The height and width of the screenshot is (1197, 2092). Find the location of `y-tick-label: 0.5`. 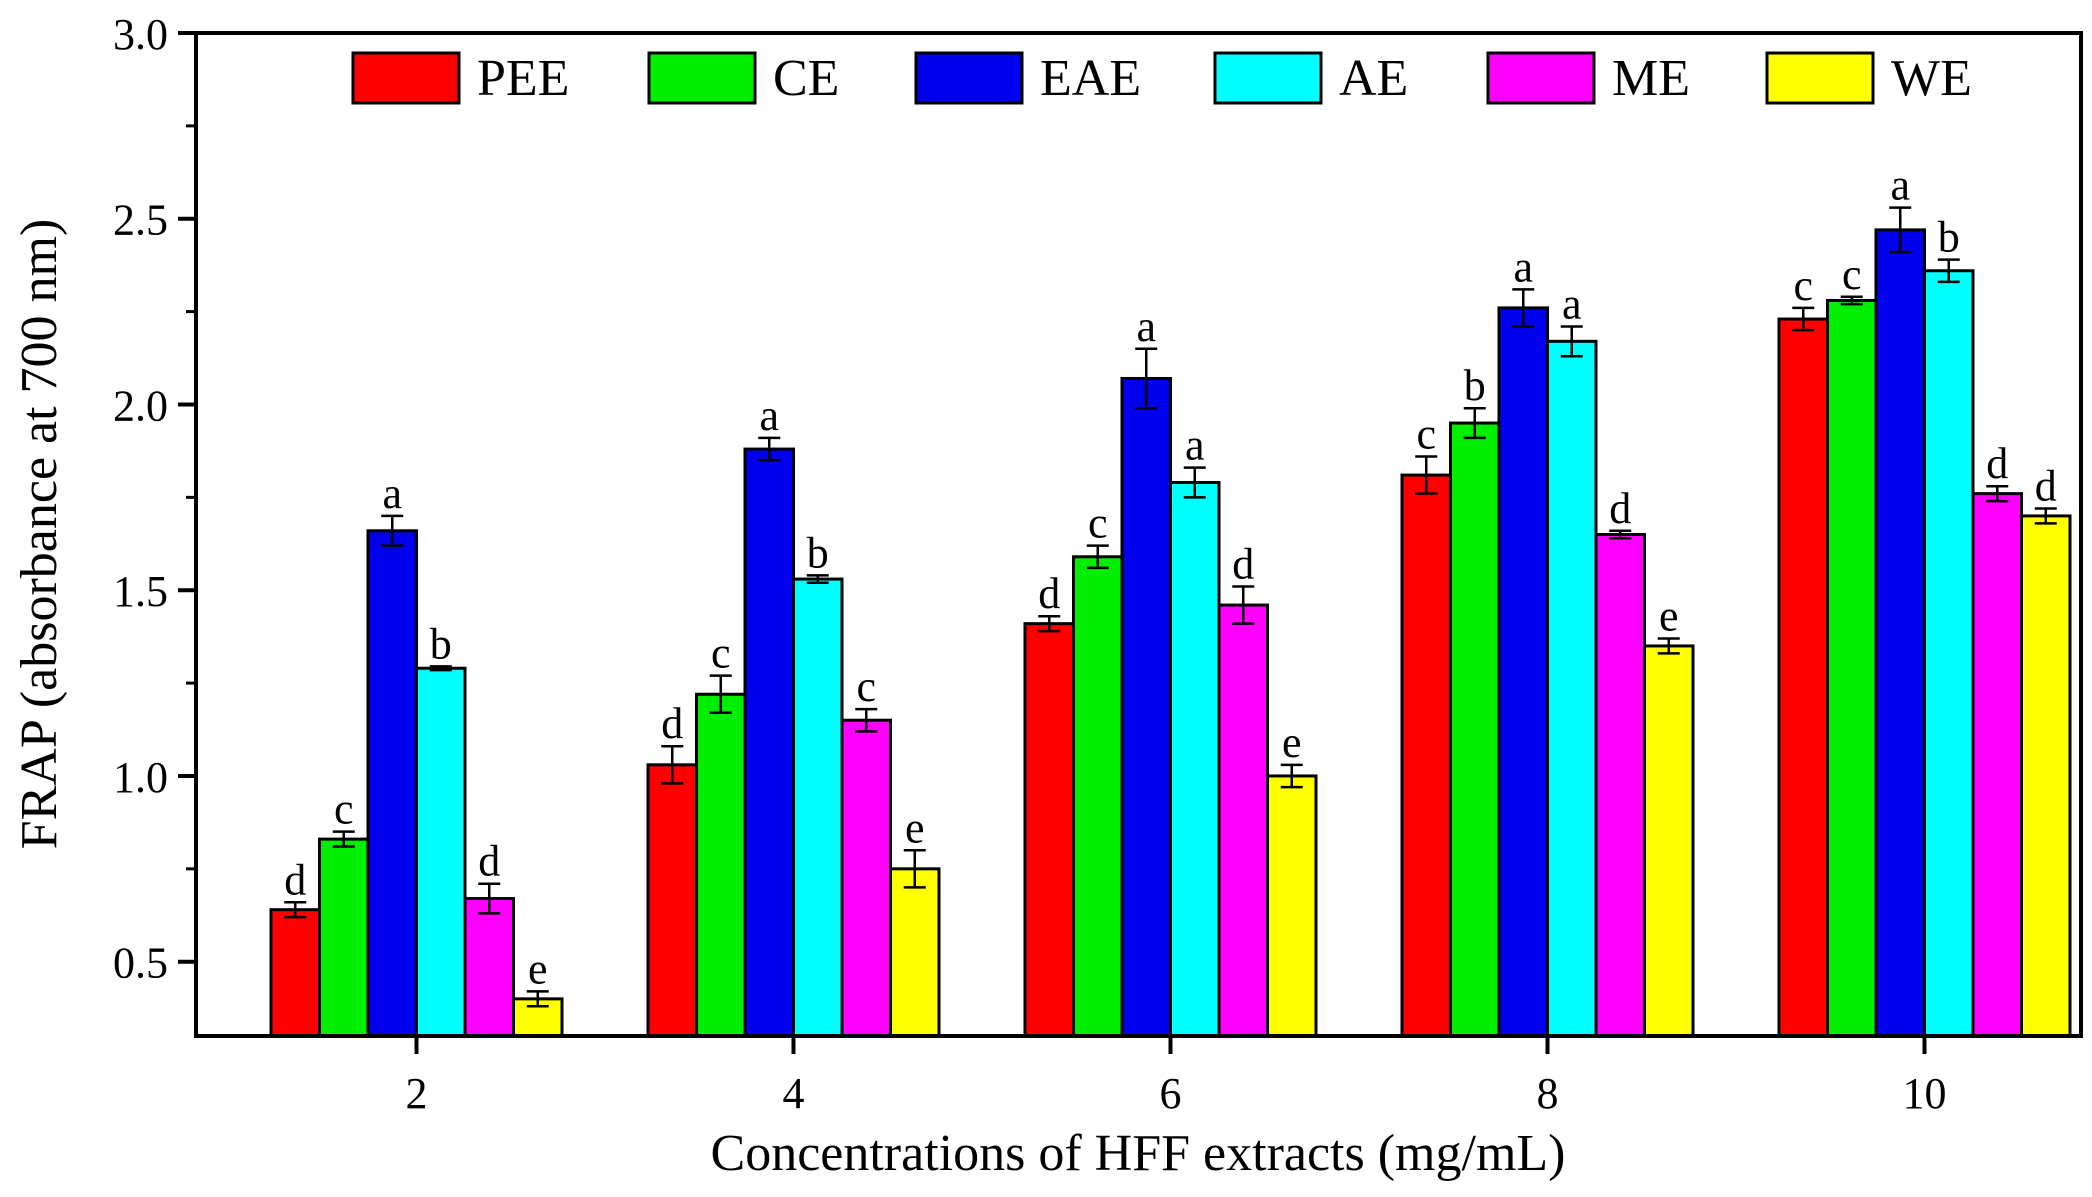

y-tick-label: 0.5 is located at coordinates (140, 963).